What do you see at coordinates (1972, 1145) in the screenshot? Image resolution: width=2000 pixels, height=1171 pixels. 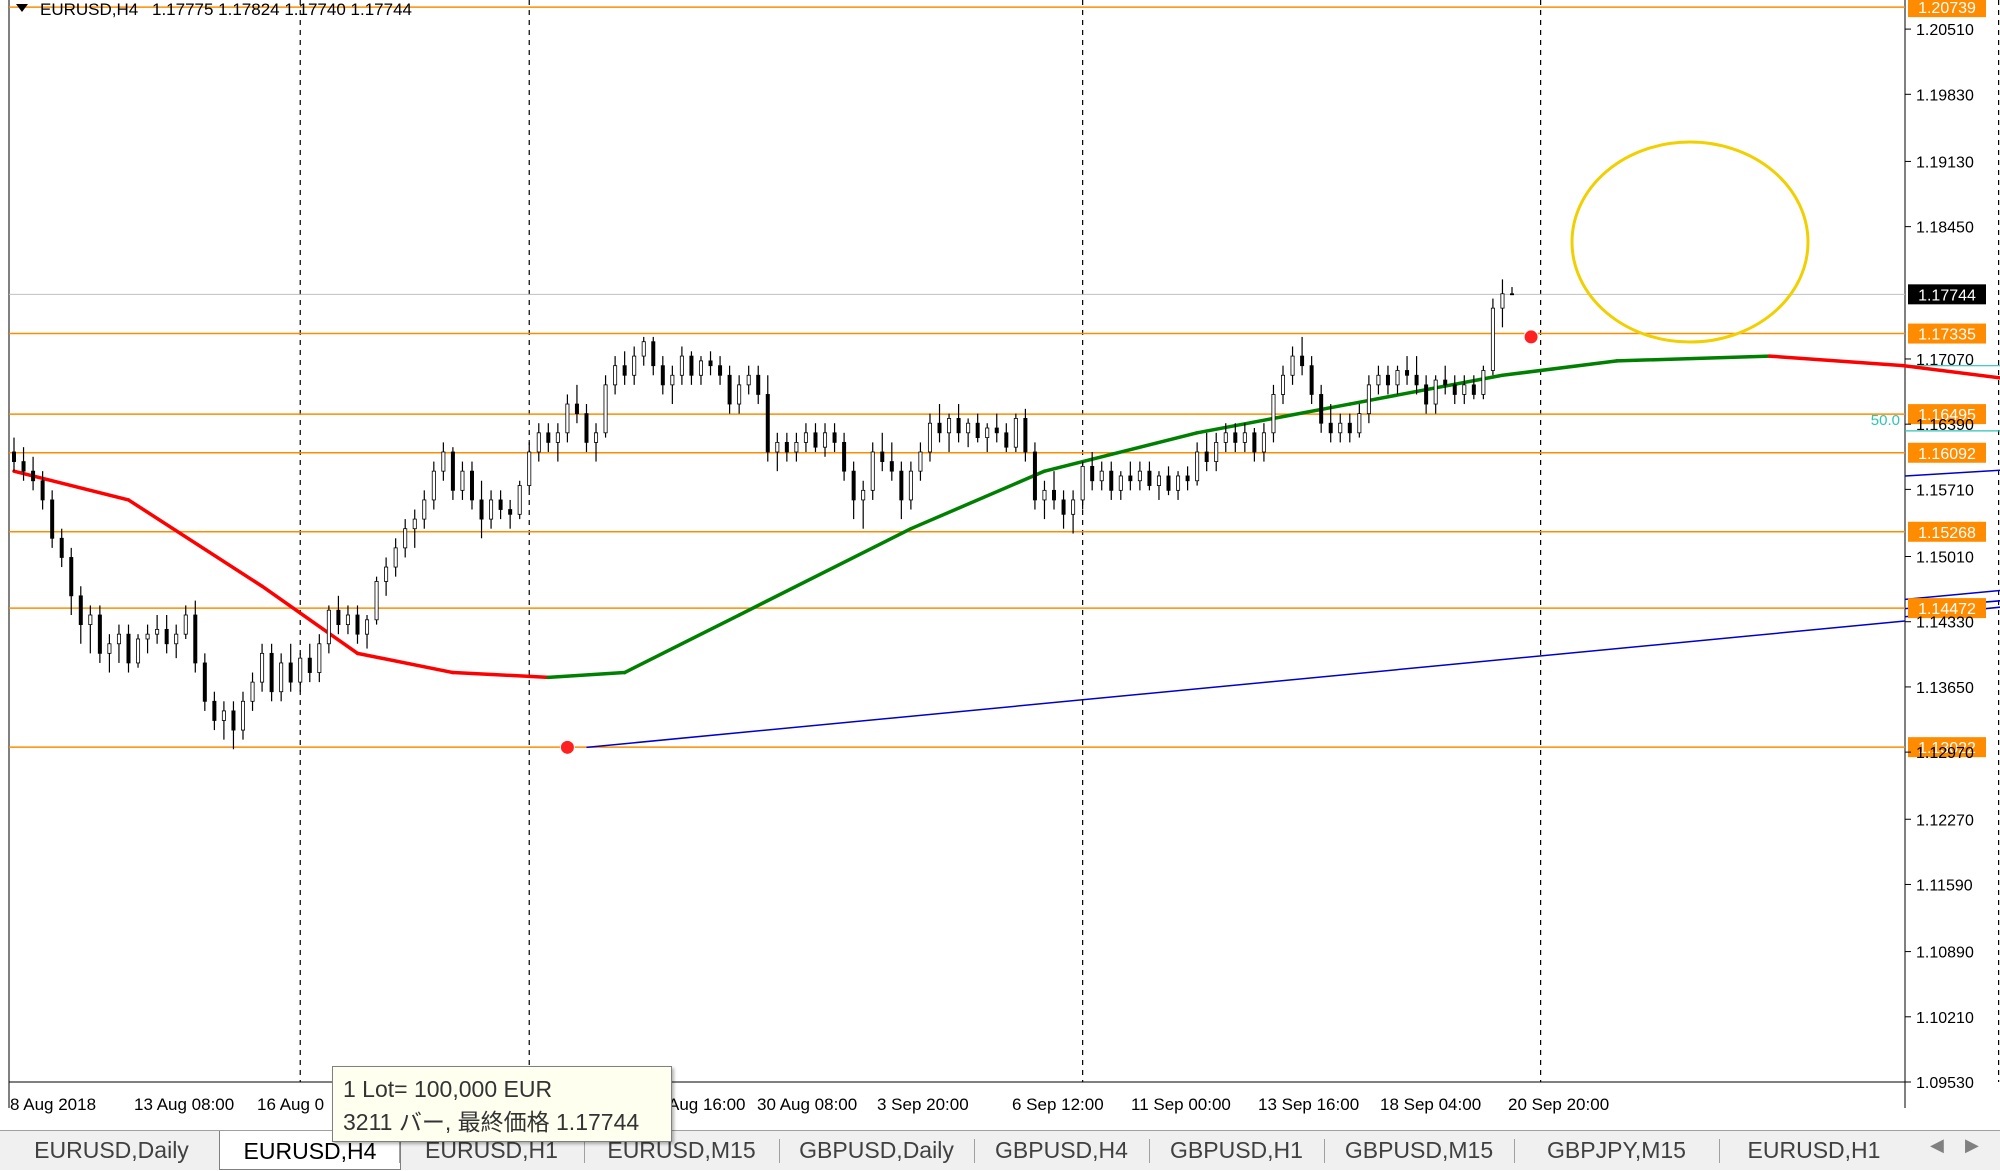 I see `scroll-right-icon: ▶` at bounding box center [1972, 1145].